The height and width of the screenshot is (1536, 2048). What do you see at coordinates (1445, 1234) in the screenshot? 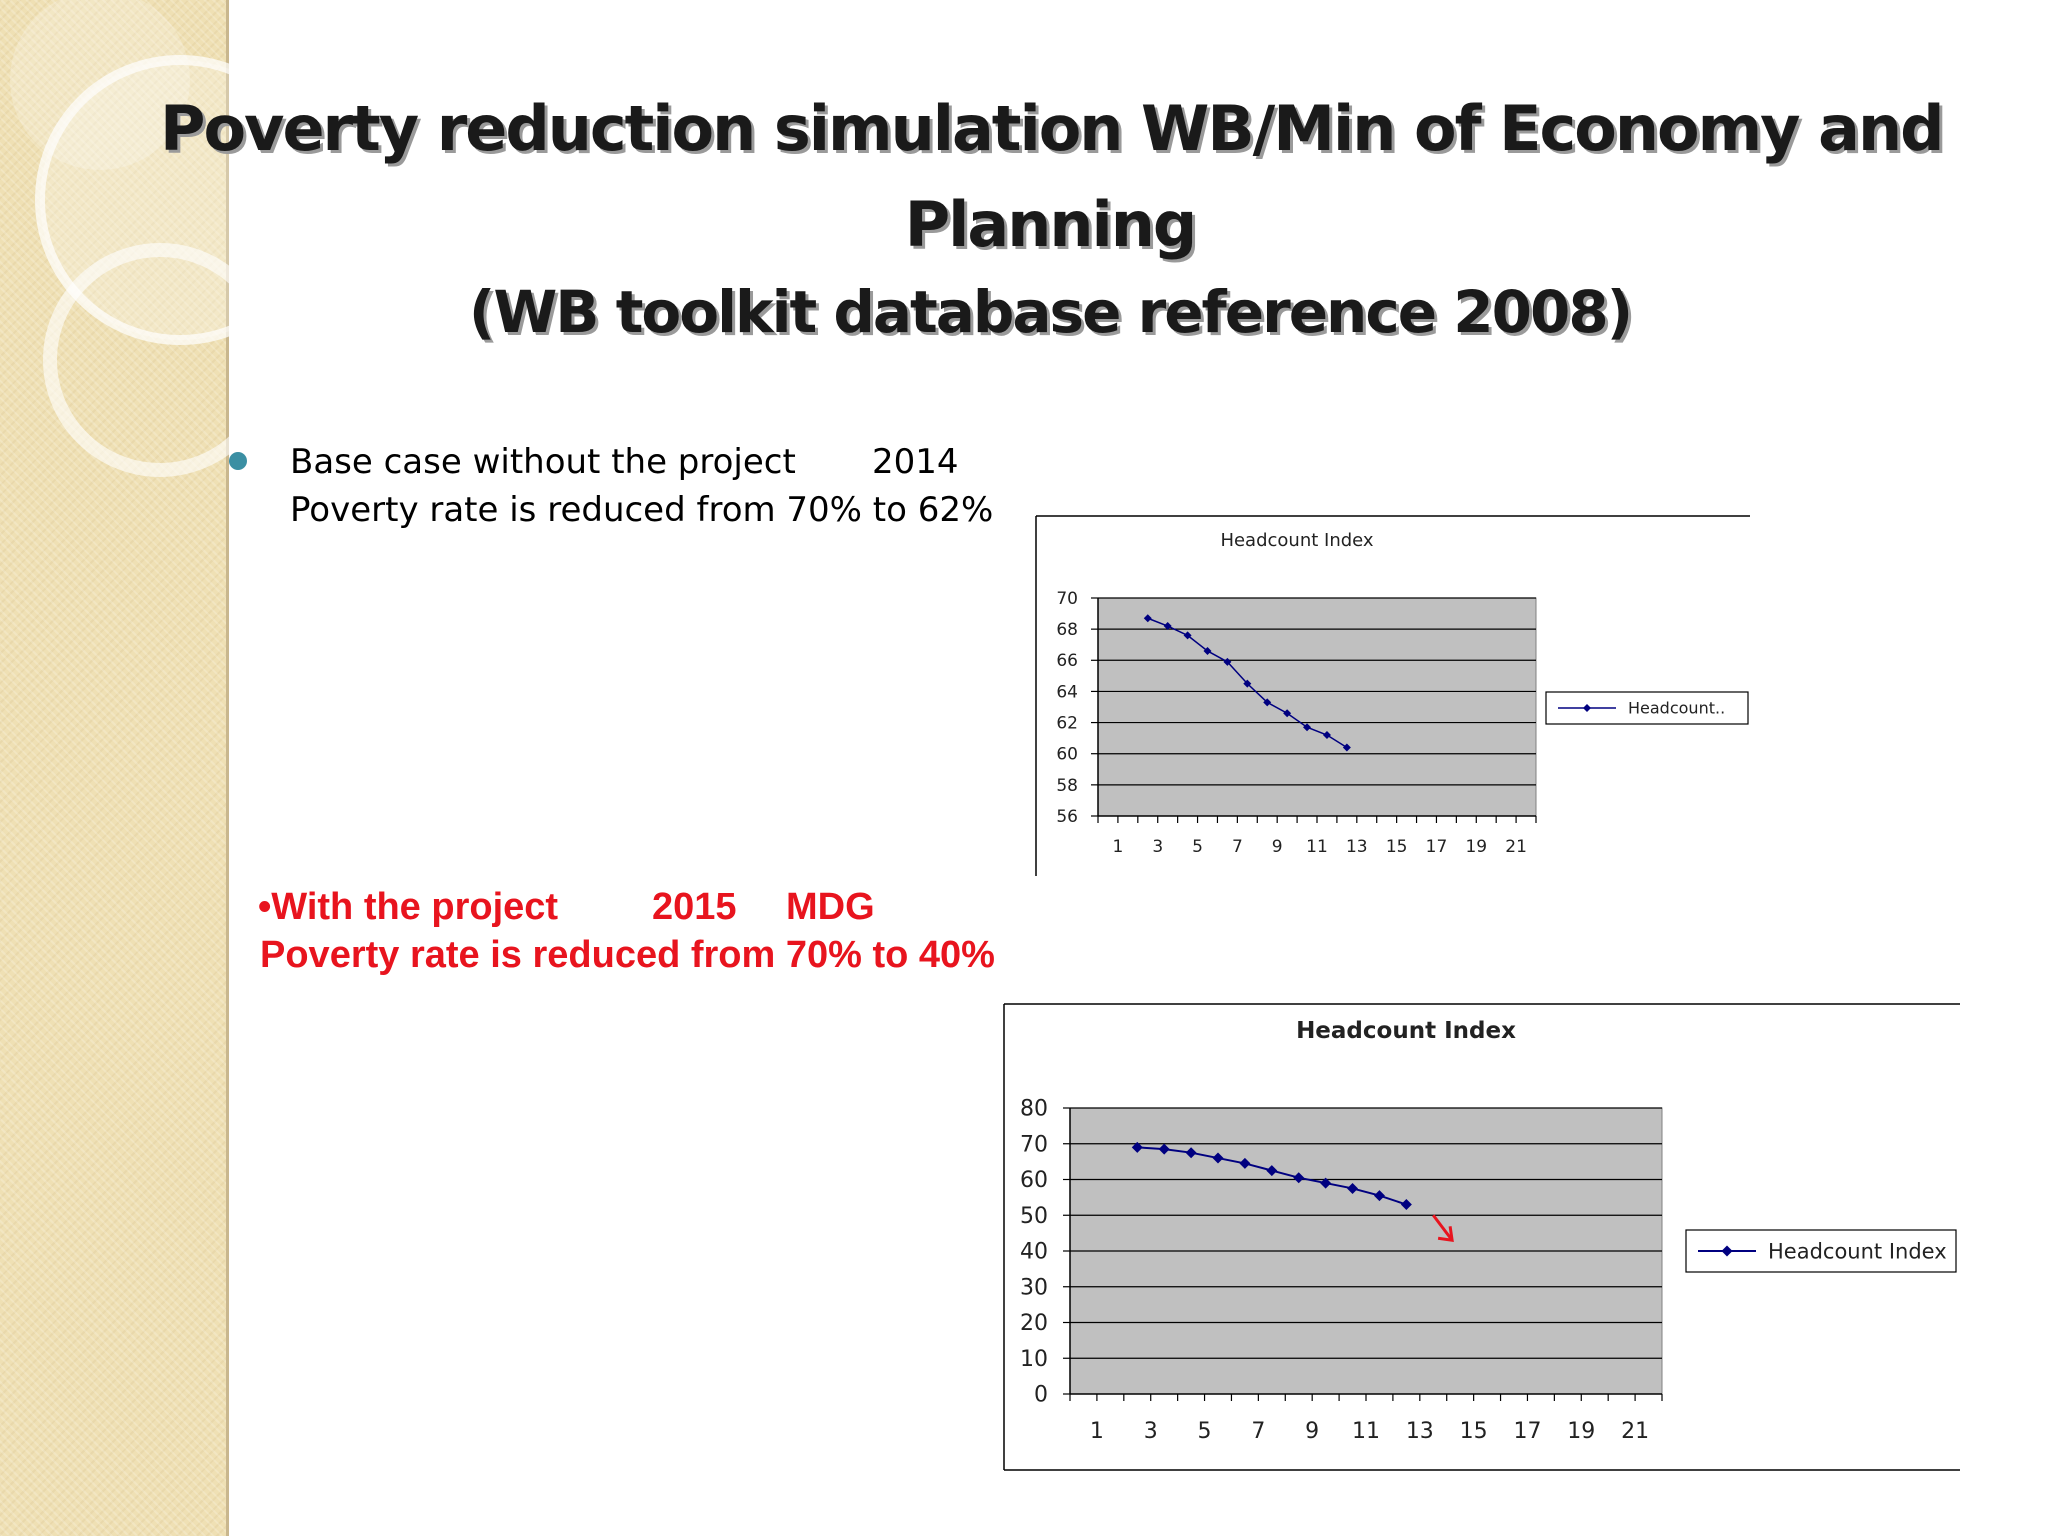
I see `trend-arrow-head` at bounding box center [1445, 1234].